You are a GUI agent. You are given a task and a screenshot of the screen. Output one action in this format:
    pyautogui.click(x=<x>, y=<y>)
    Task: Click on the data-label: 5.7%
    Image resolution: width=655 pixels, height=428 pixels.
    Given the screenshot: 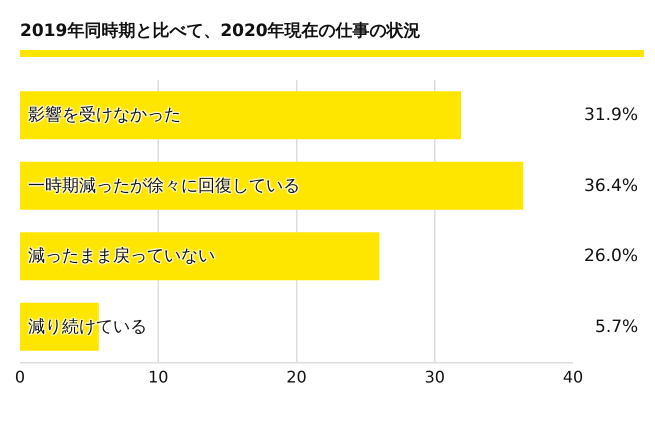 What is the action you would take?
    pyautogui.click(x=616, y=327)
    